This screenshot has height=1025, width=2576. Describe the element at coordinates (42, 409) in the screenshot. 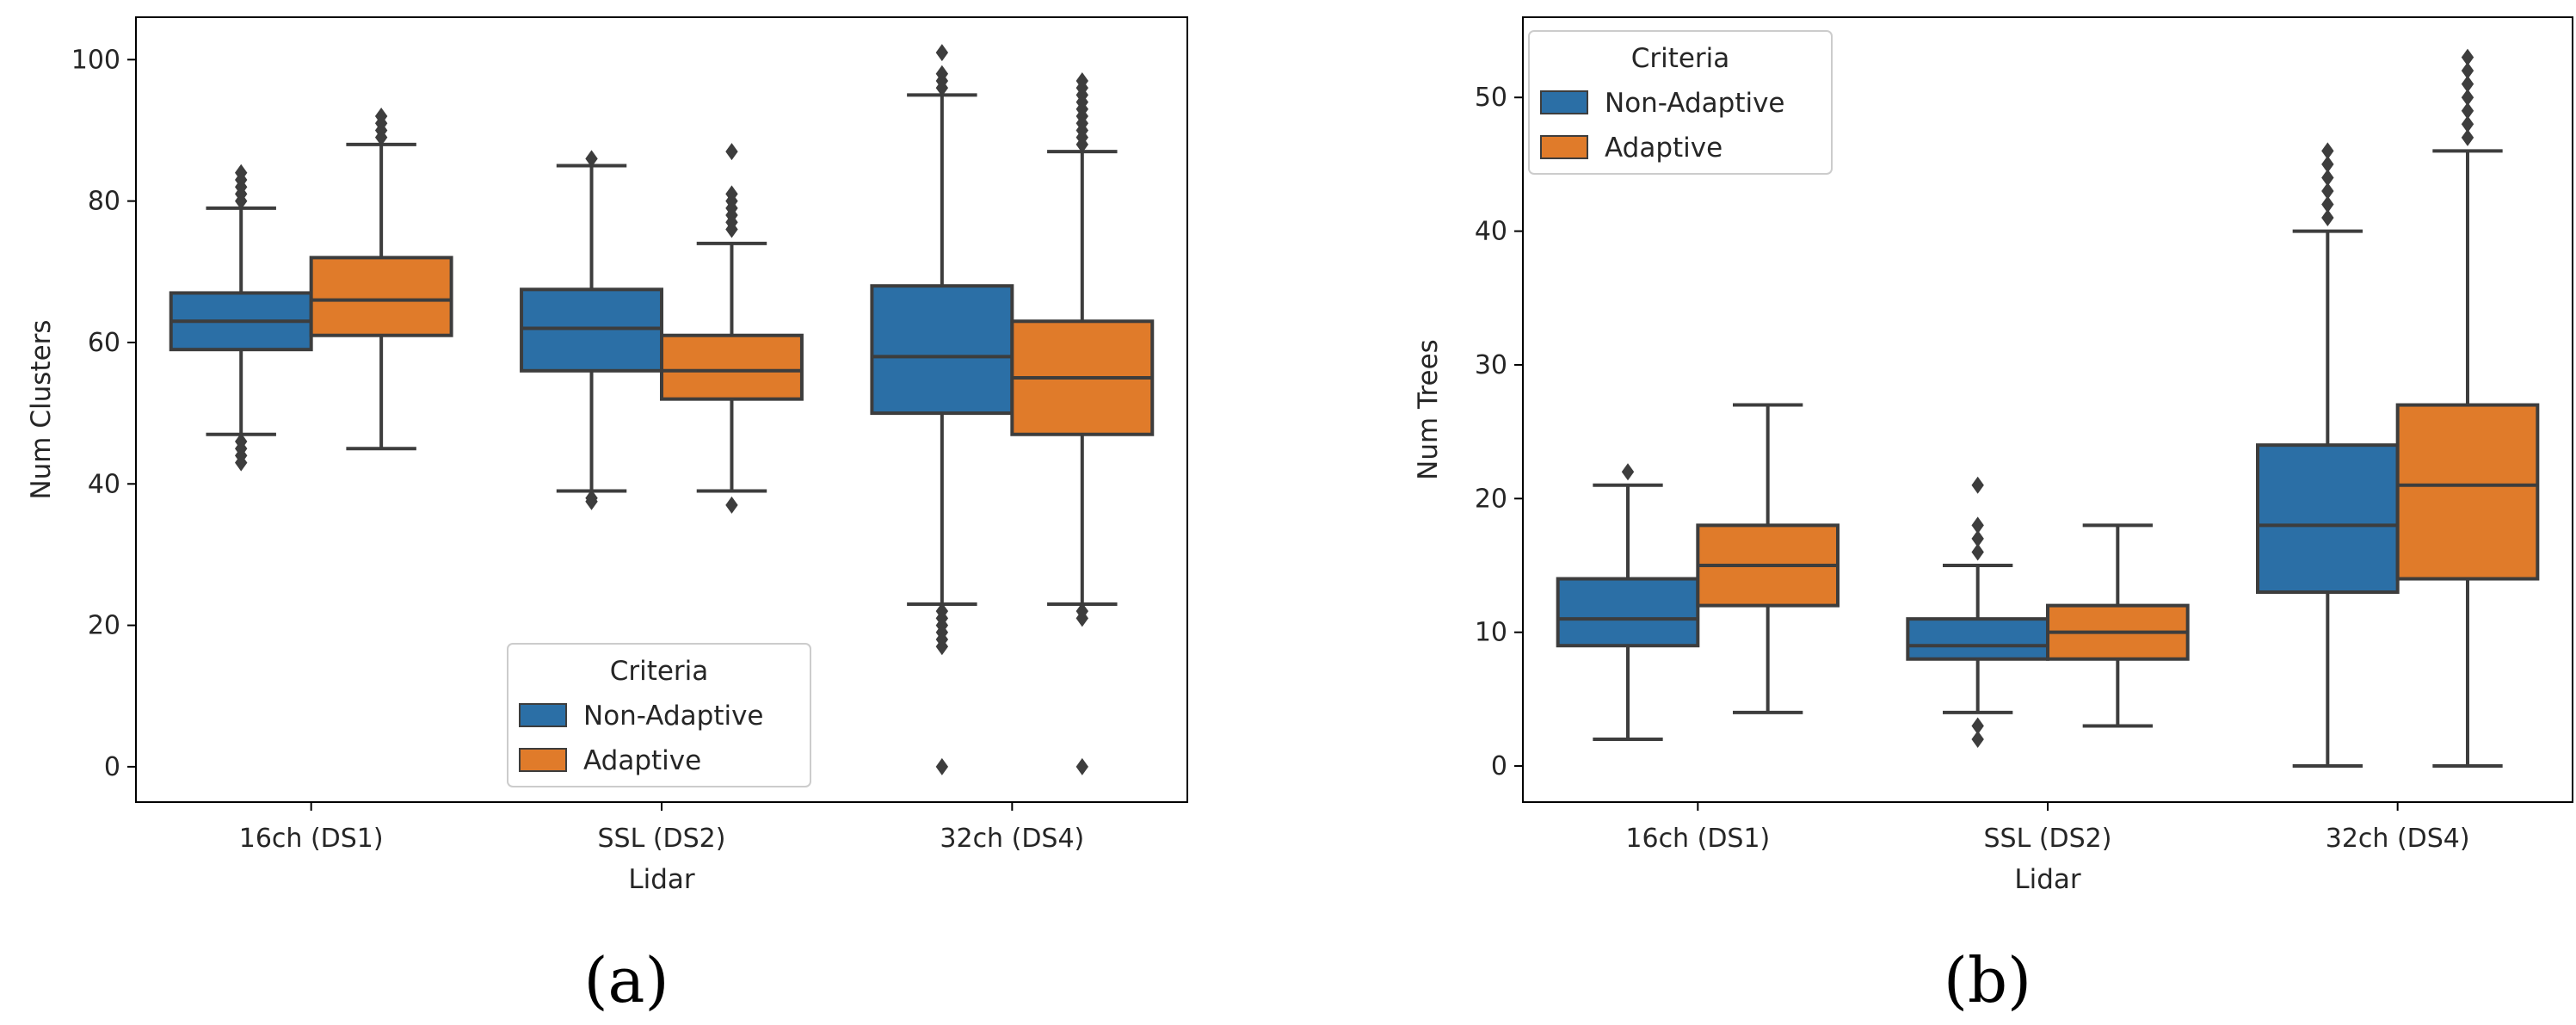

I see `y-axis-title: Num Clusters` at that location.